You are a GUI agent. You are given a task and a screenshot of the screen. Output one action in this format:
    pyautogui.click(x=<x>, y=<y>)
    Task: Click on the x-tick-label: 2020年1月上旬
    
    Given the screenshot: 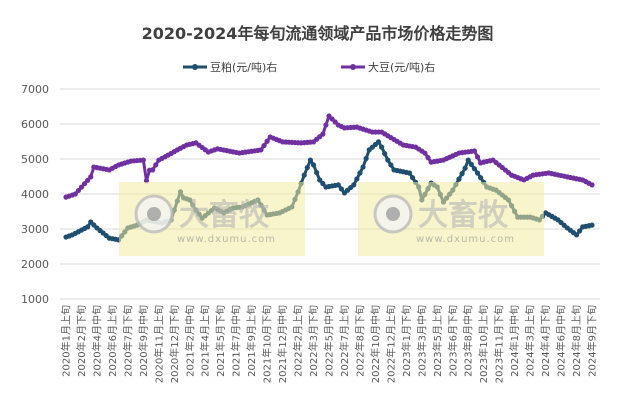 What is the action you would take?
    pyautogui.click(x=66, y=341)
    